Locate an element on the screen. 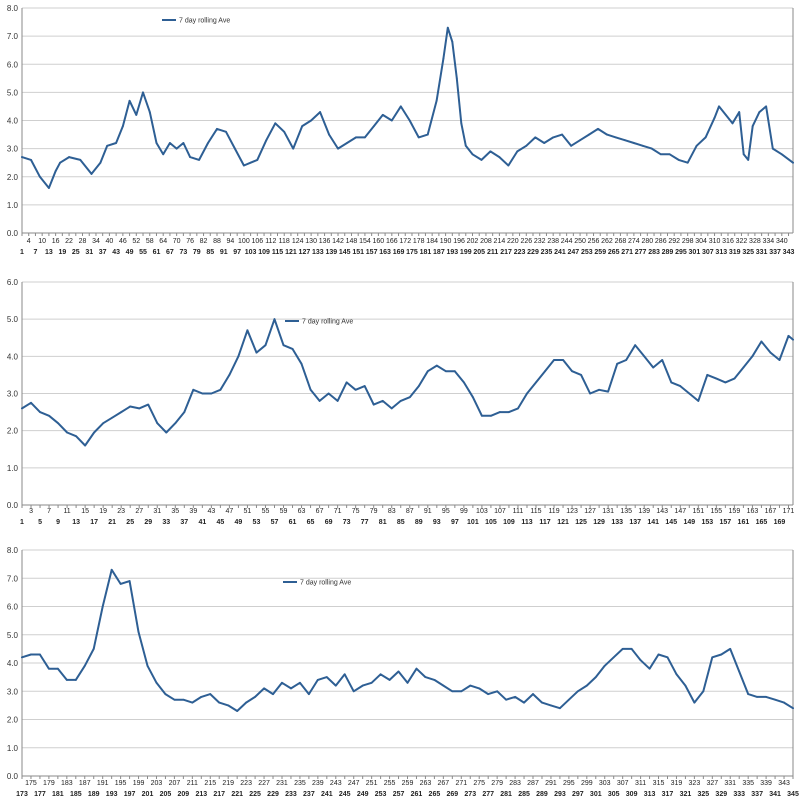  chart3-x-tick-label: 259 is located at coordinates (408, 783).